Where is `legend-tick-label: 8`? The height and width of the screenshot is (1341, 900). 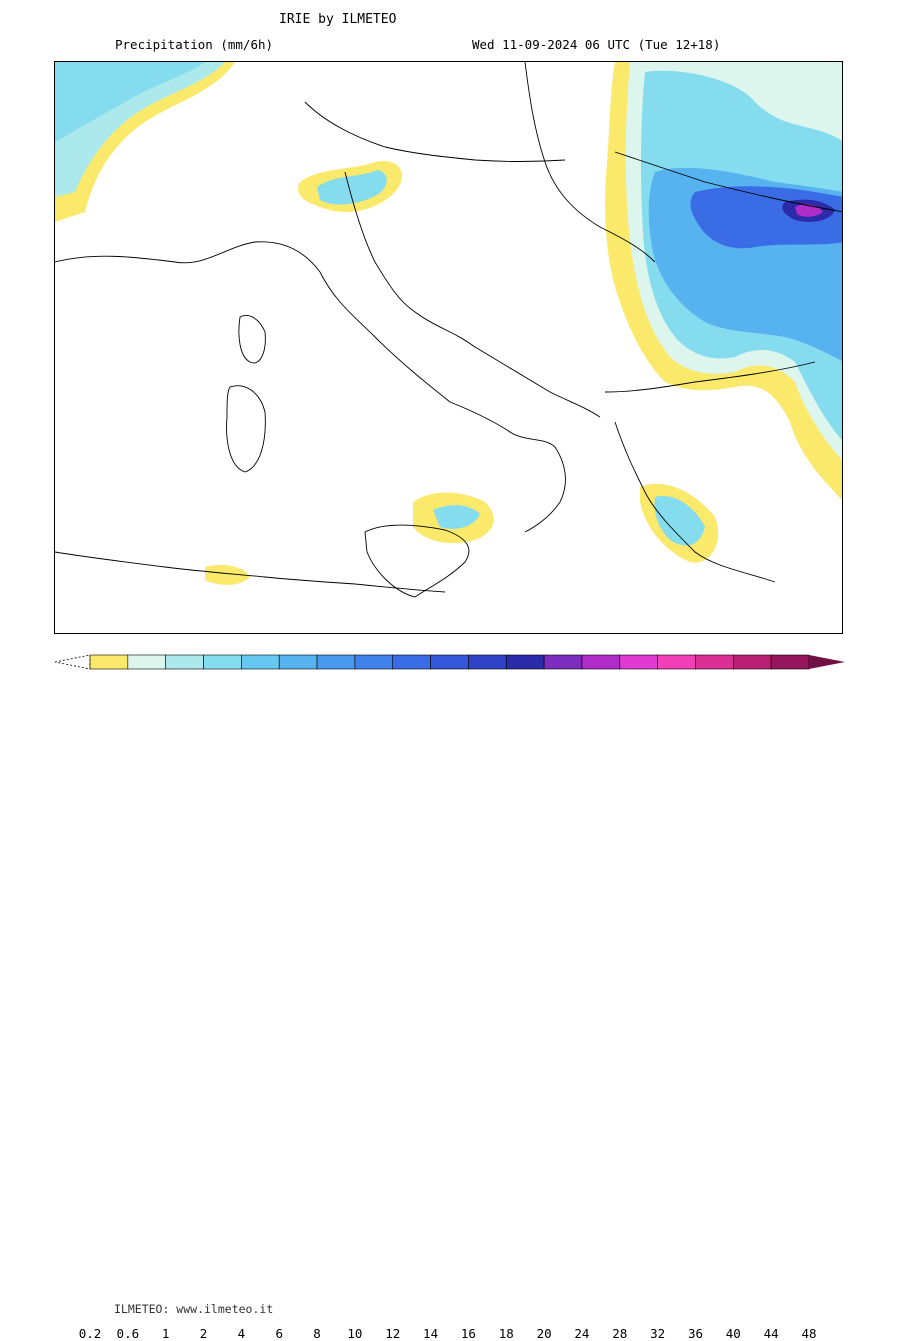
legend-tick-label: 8 is located at coordinates (317, 1333).